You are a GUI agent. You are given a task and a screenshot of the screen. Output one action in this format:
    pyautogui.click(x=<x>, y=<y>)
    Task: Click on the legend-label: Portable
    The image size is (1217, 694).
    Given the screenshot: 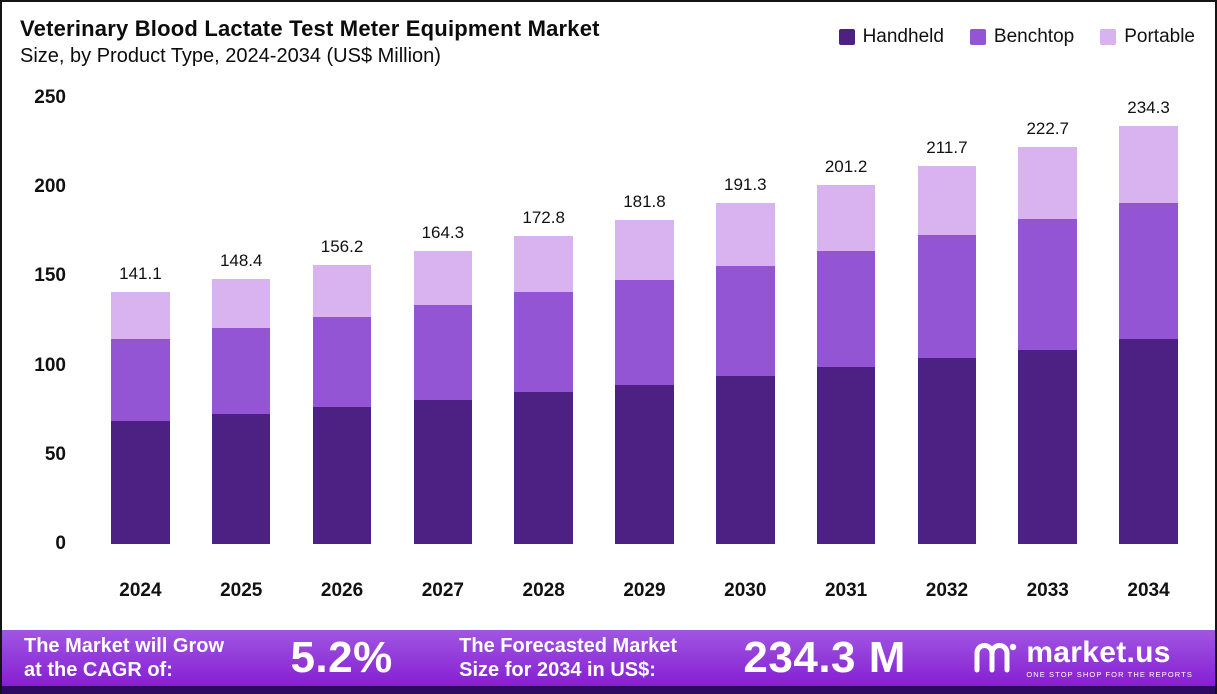 What is the action you would take?
    pyautogui.click(x=1159, y=36)
    